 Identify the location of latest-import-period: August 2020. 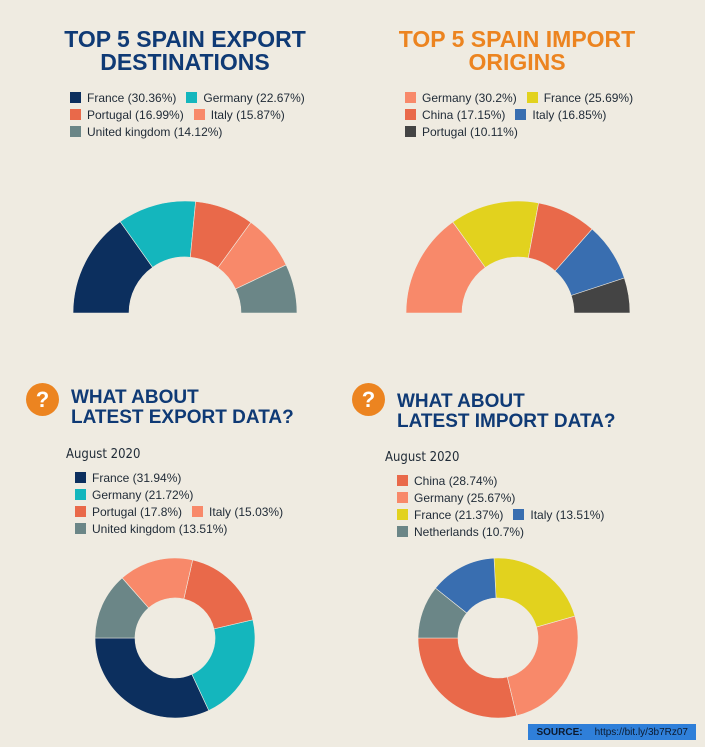
(422, 457).